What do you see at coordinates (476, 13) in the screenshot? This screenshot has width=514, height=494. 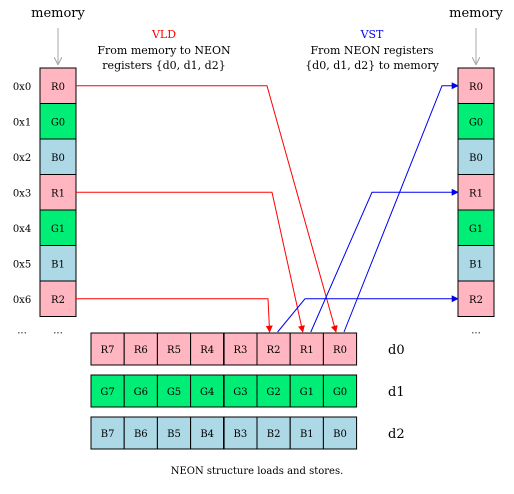 I see `right-memory-title: memory` at bounding box center [476, 13].